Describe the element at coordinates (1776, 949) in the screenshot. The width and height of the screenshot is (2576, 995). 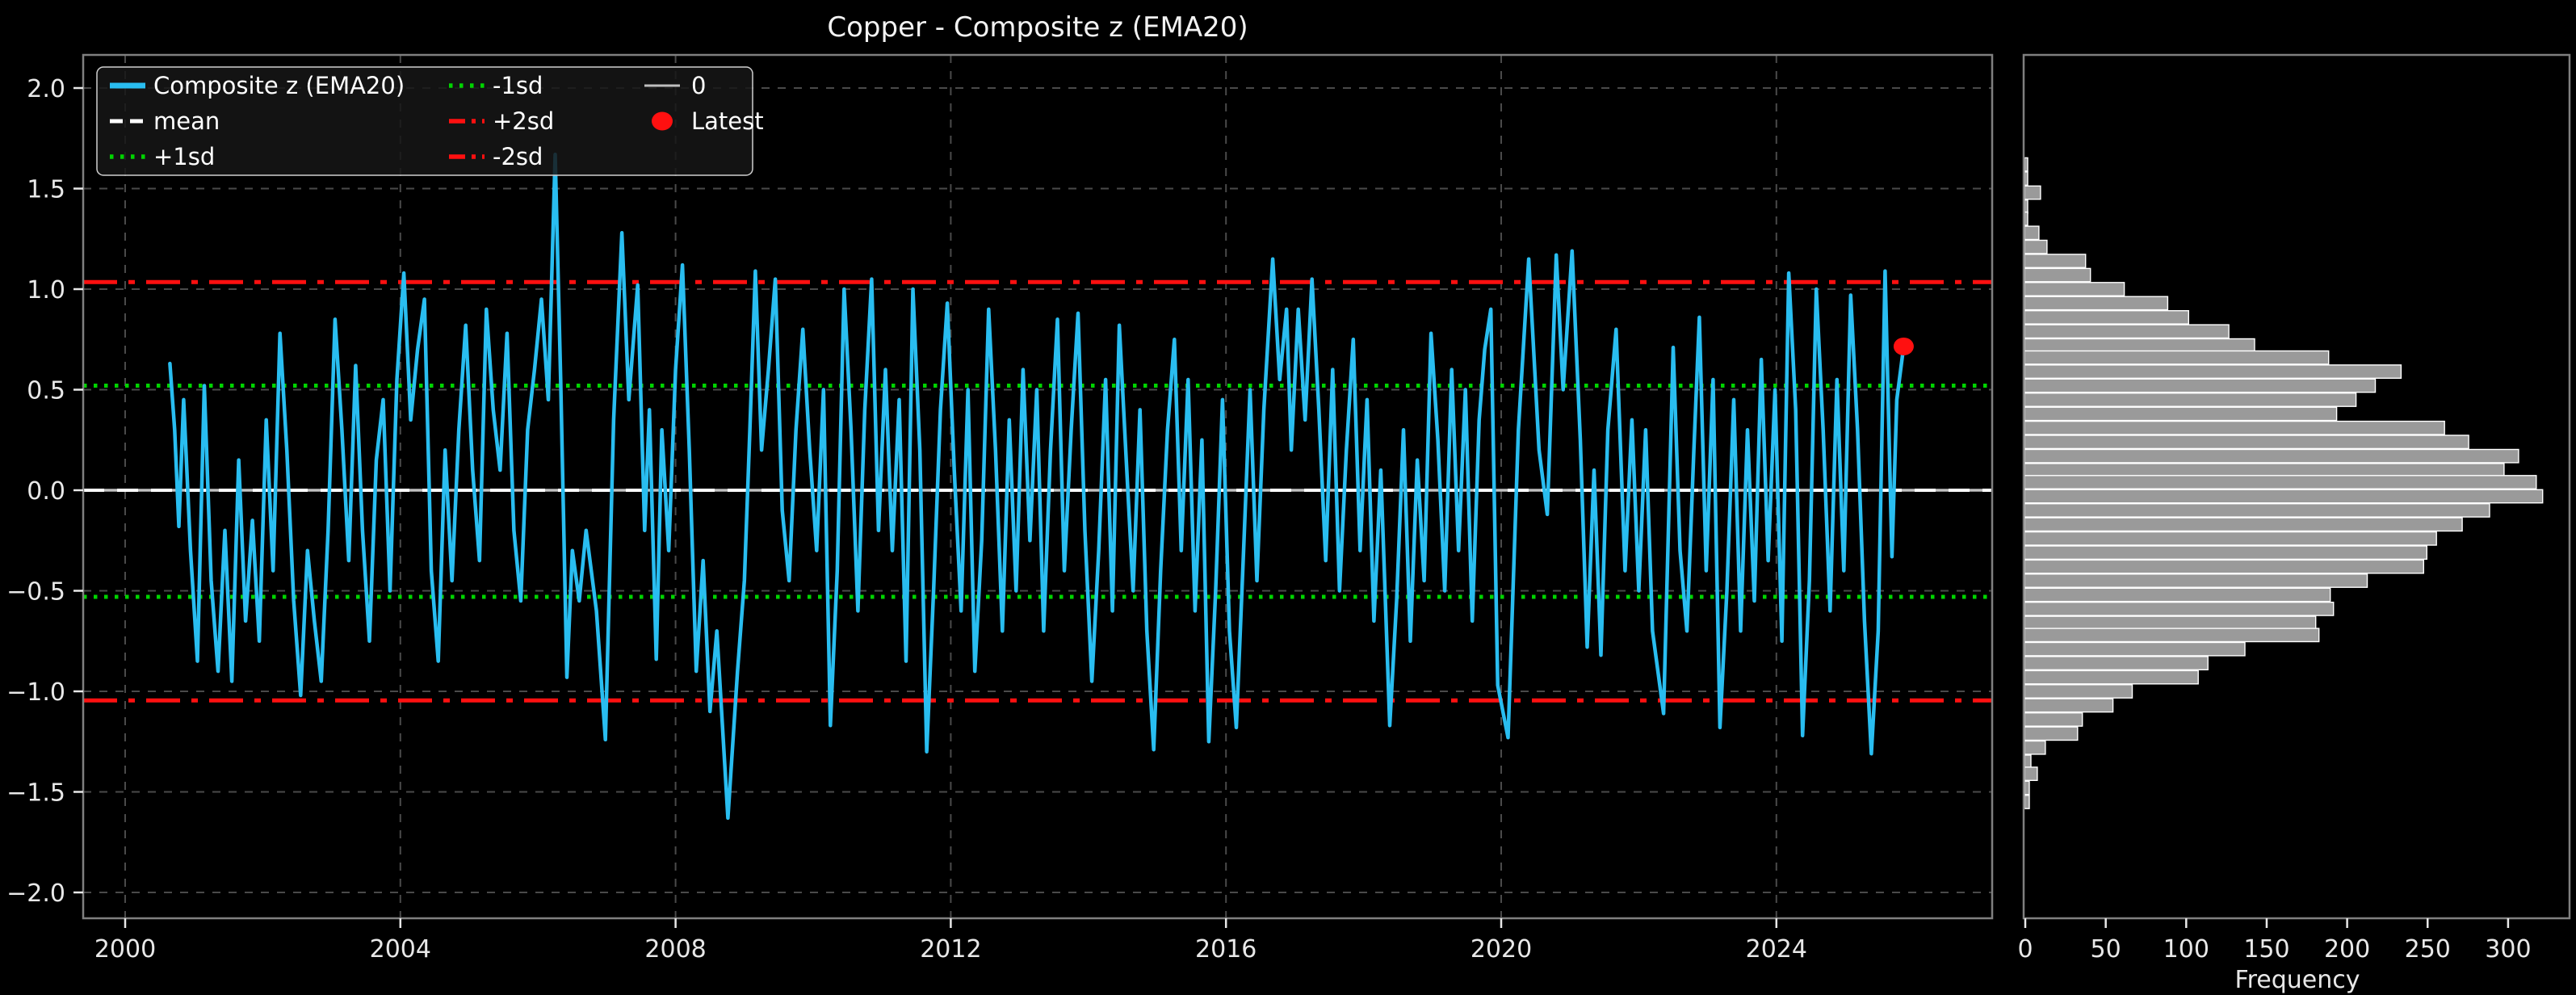
I see `x-tick-label: 2024` at that location.